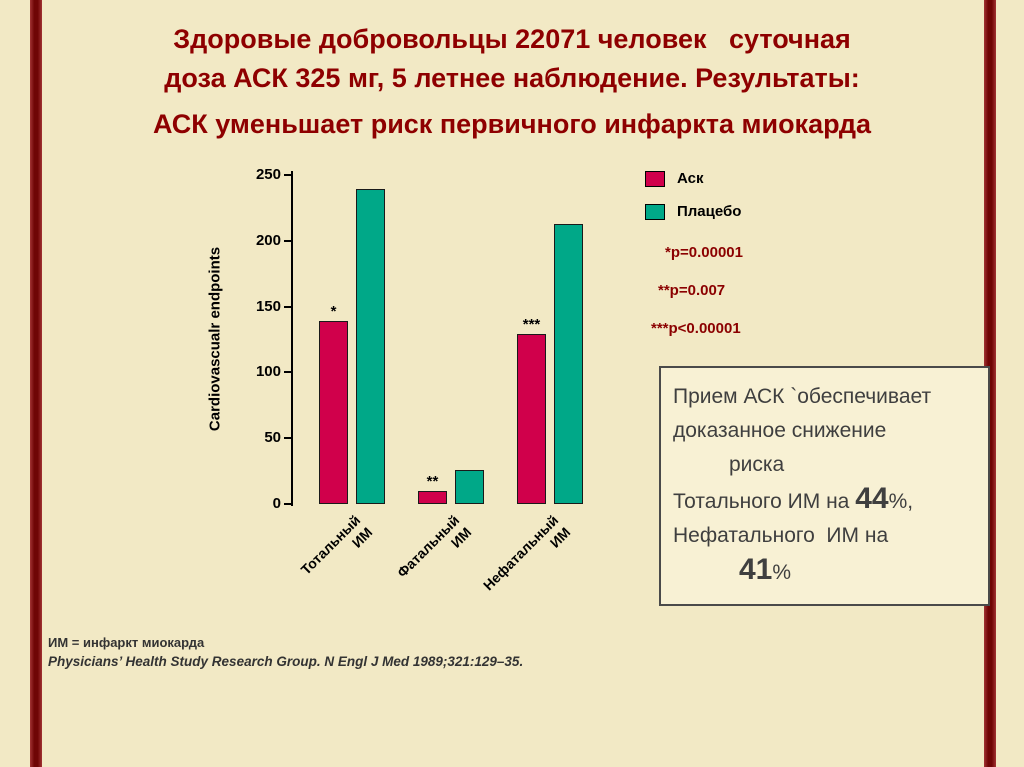 Image resolution: width=1024 pixels, height=767 pixels. What do you see at coordinates (696, 328) in the screenshot?
I see `pvalue-note: ***p<0.00001` at bounding box center [696, 328].